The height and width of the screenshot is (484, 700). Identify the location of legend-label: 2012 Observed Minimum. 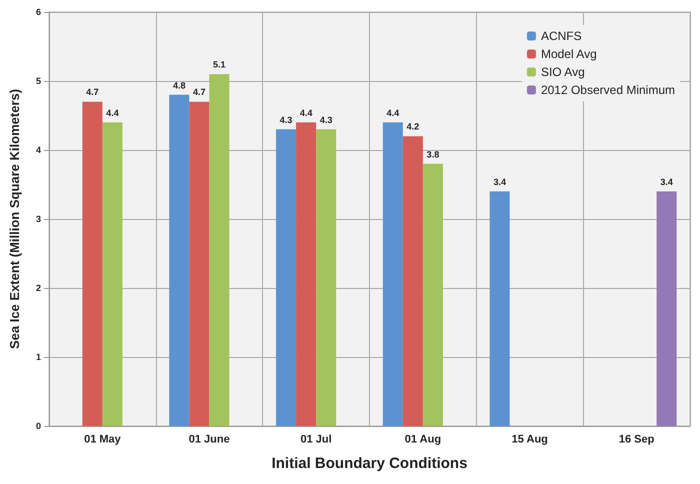
(608, 90).